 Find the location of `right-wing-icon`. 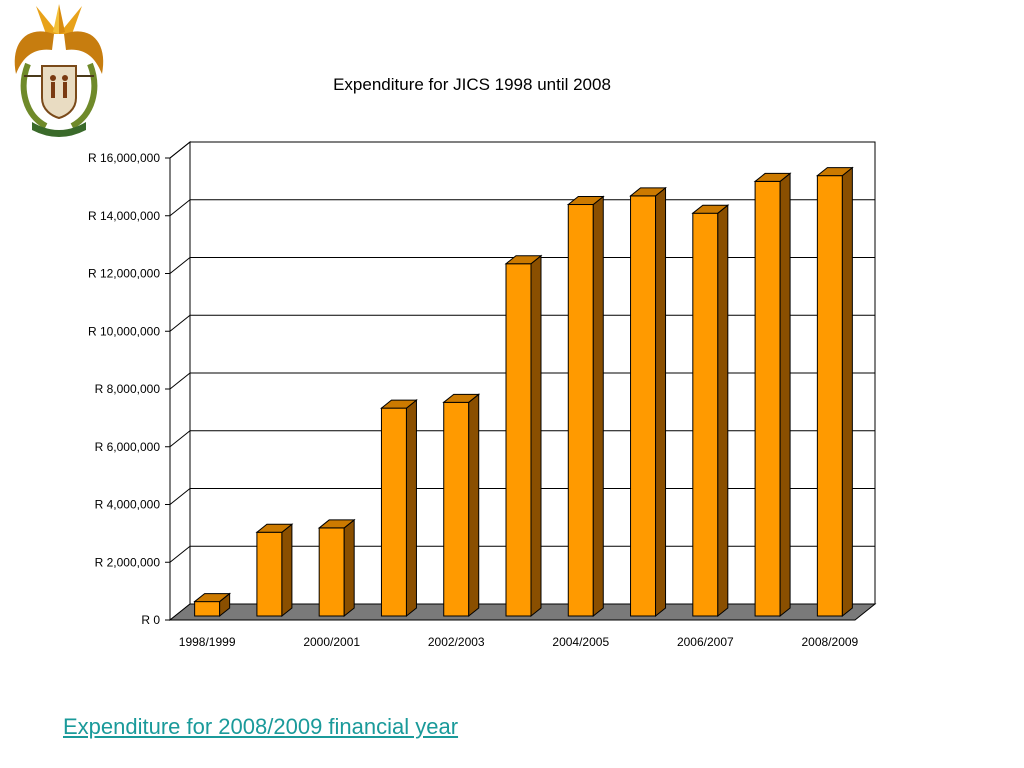

right-wing-icon is located at coordinates (84, 52).